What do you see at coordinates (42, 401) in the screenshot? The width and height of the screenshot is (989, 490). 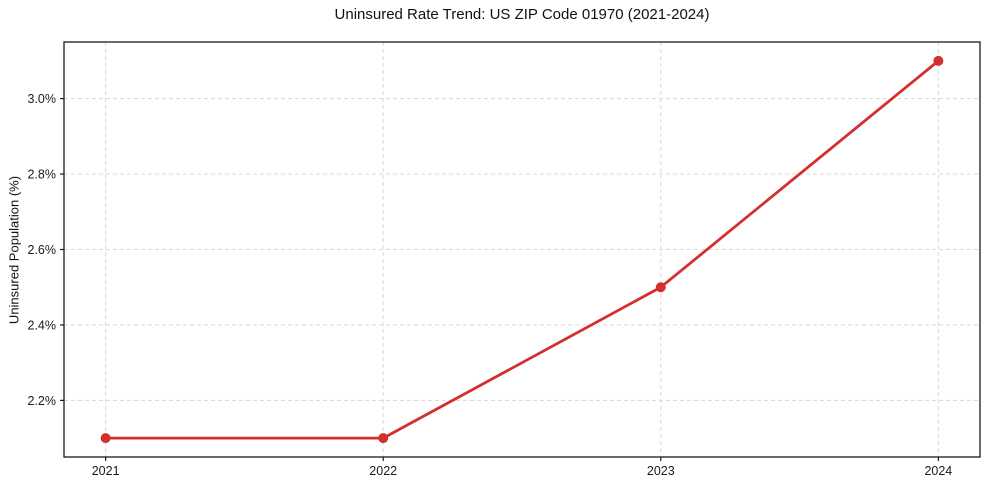 I see `y-tick-label: 2.2%` at bounding box center [42, 401].